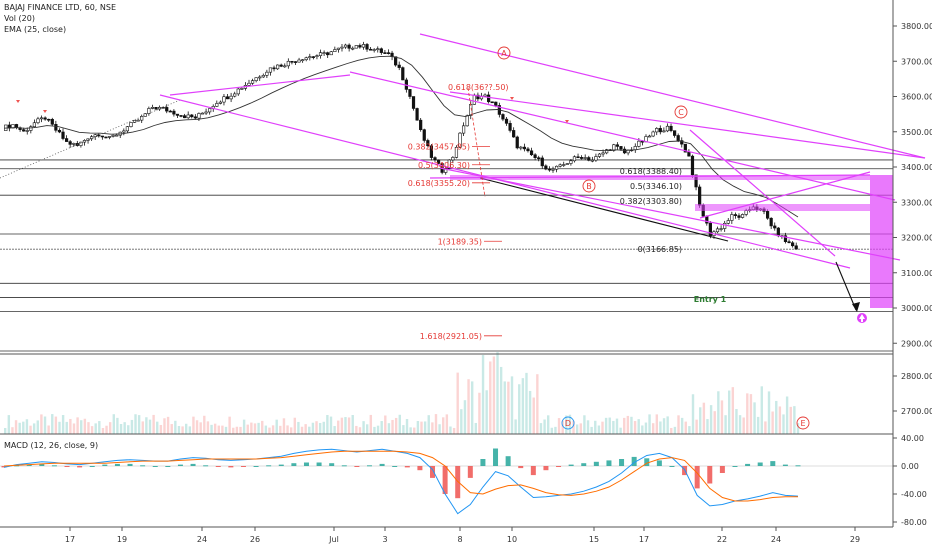  What do you see at coordinates (846, 286) in the screenshot?
I see `target-arrow-line` at bounding box center [846, 286].